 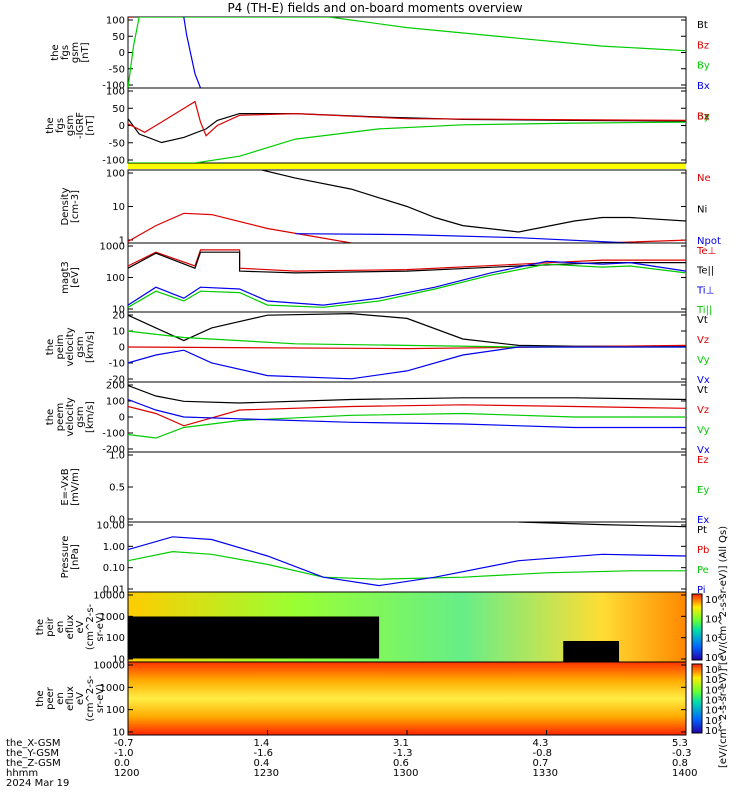 I want to click on legend-entry: Ti||, so click(x=704, y=310).